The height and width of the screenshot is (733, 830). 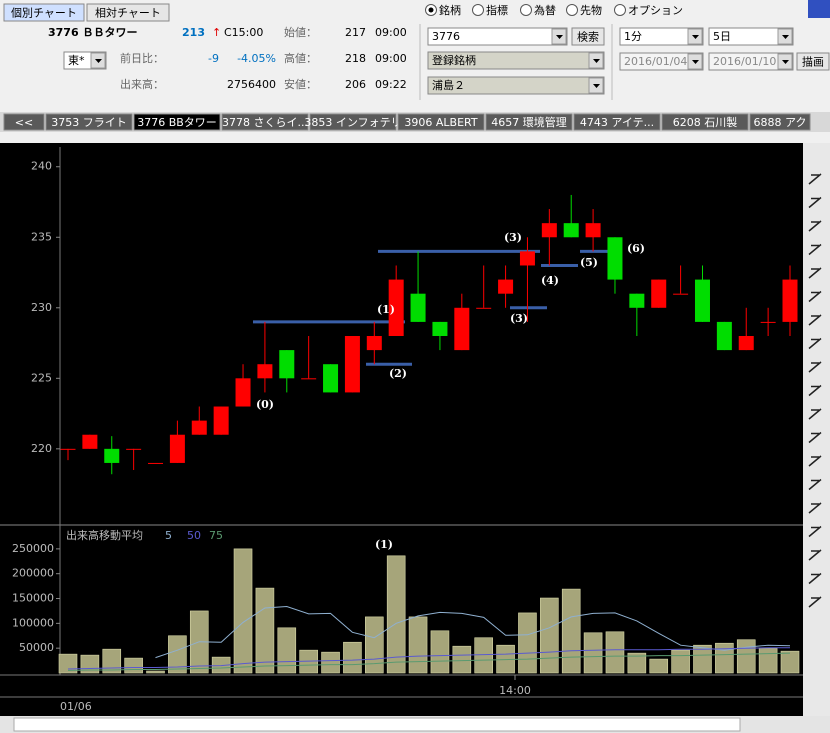 What do you see at coordinates (377, 724) in the screenshot?
I see `scroll-track` at bounding box center [377, 724].